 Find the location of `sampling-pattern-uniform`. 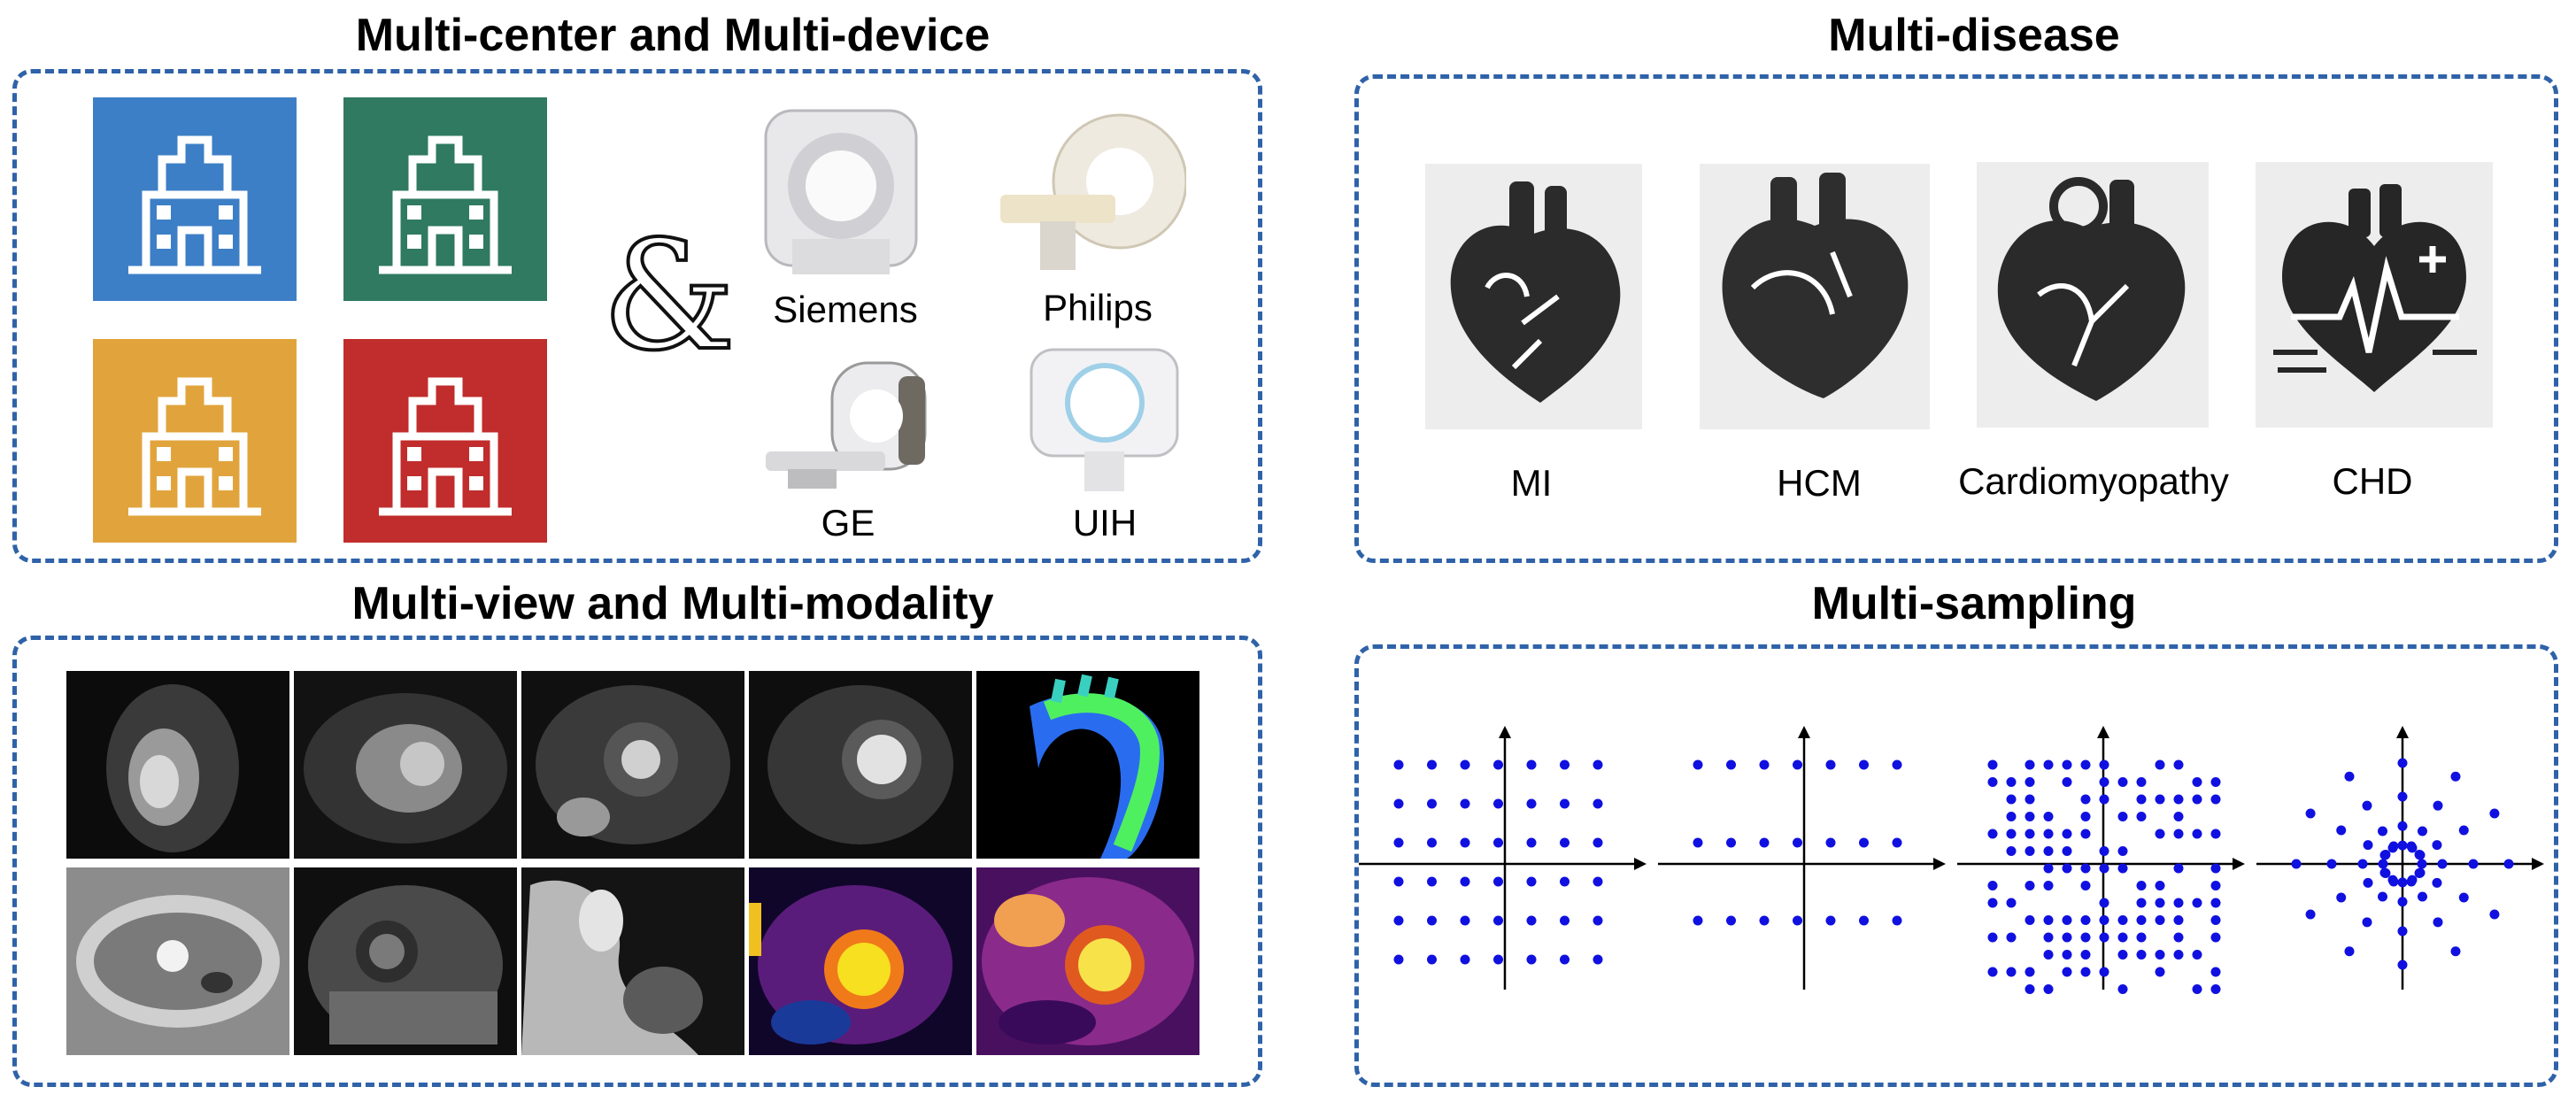

sampling-pattern-uniform is located at coordinates (1504, 865).